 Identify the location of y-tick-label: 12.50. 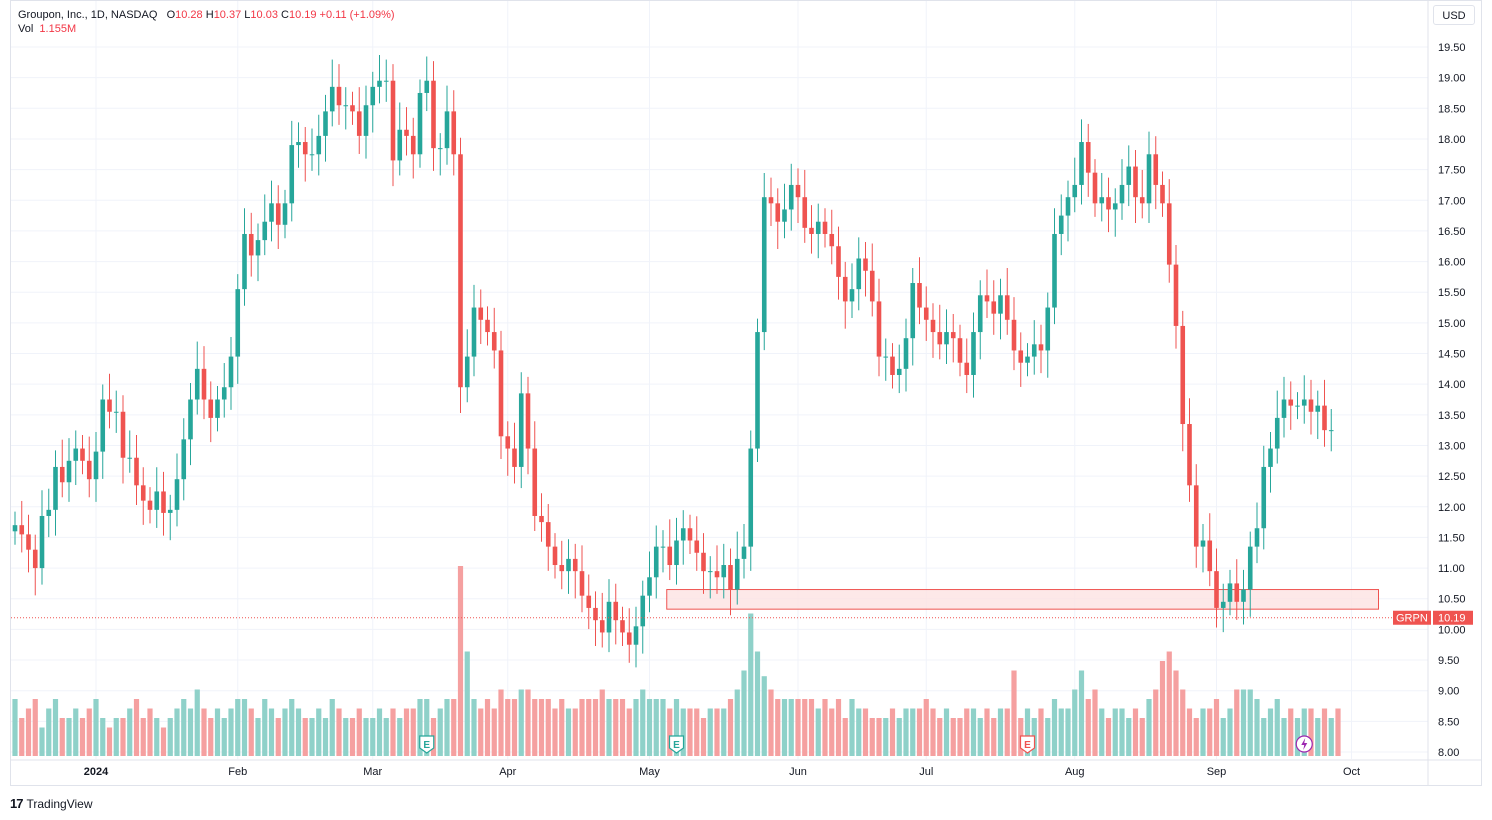
(1452, 477).